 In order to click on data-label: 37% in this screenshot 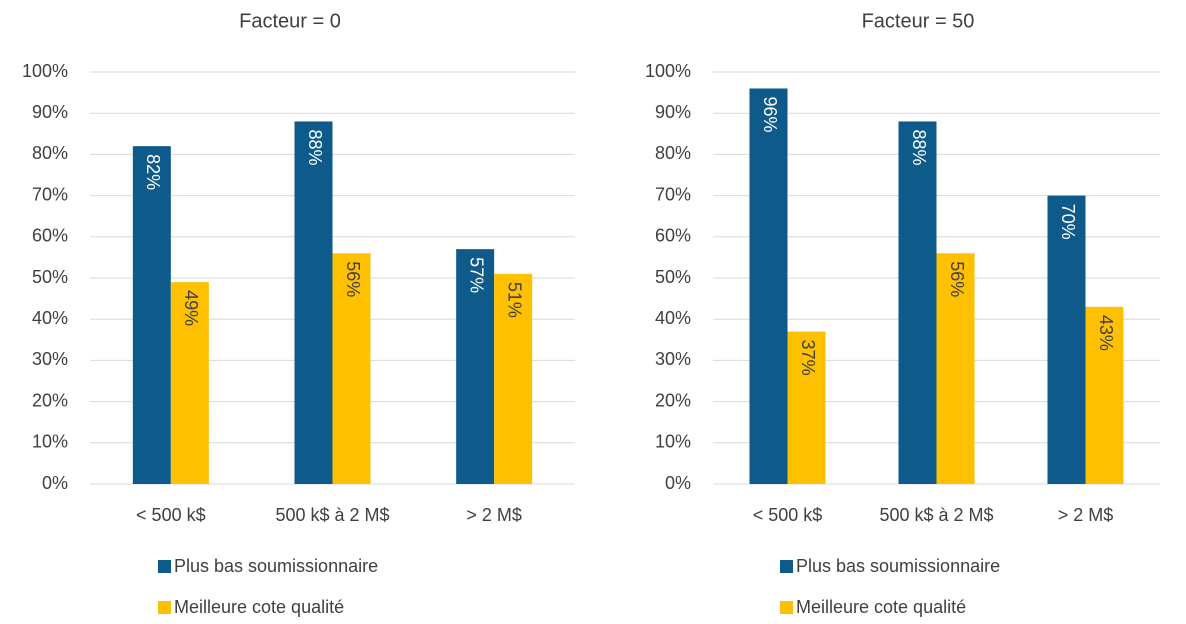, I will do `click(808, 358)`.